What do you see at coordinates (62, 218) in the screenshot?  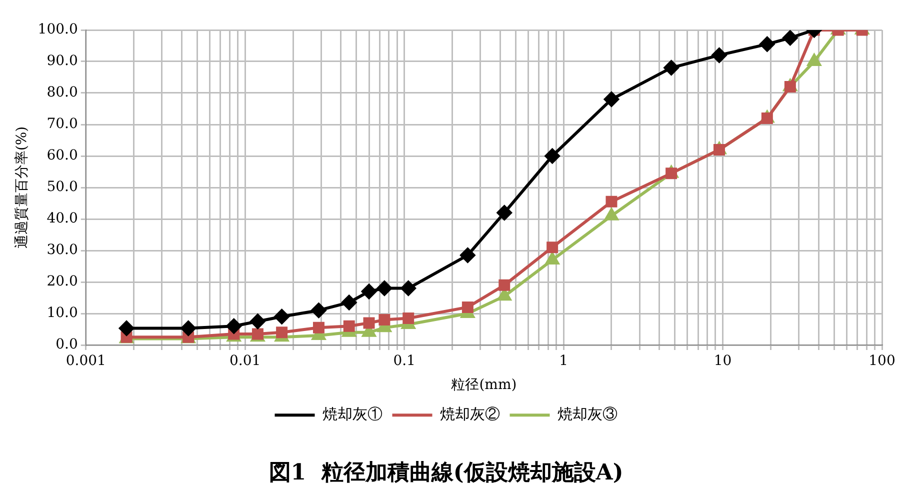 I see `y-tick-label: 40.0` at bounding box center [62, 218].